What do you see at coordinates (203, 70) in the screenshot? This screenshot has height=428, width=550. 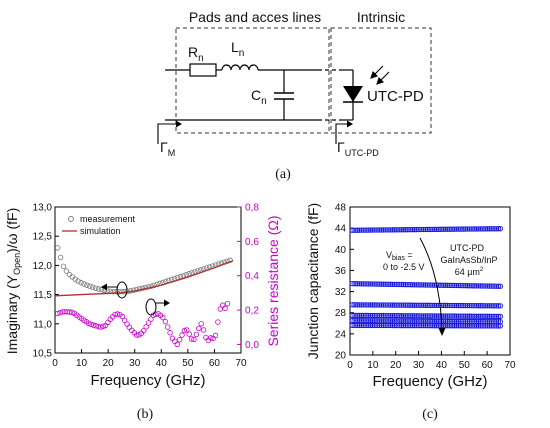 I see `resistor-rn` at bounding box center [203, 70].